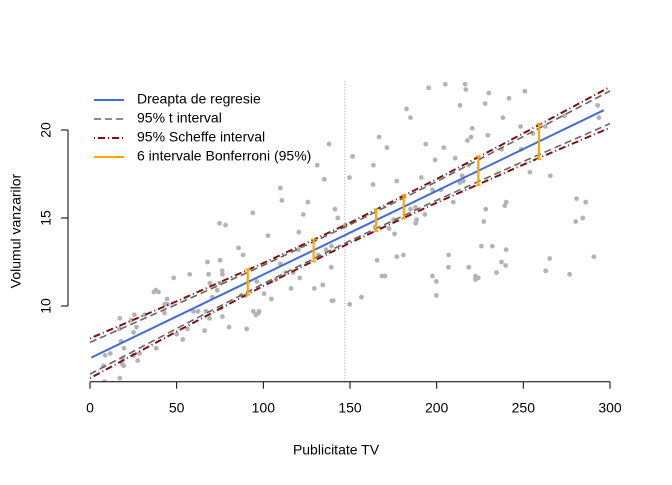 The height and width of the screenshot is (485, 672). Describe the element at coordinates (610, 407) in the screenshot. I see `x-tick-label: 300` at that location.